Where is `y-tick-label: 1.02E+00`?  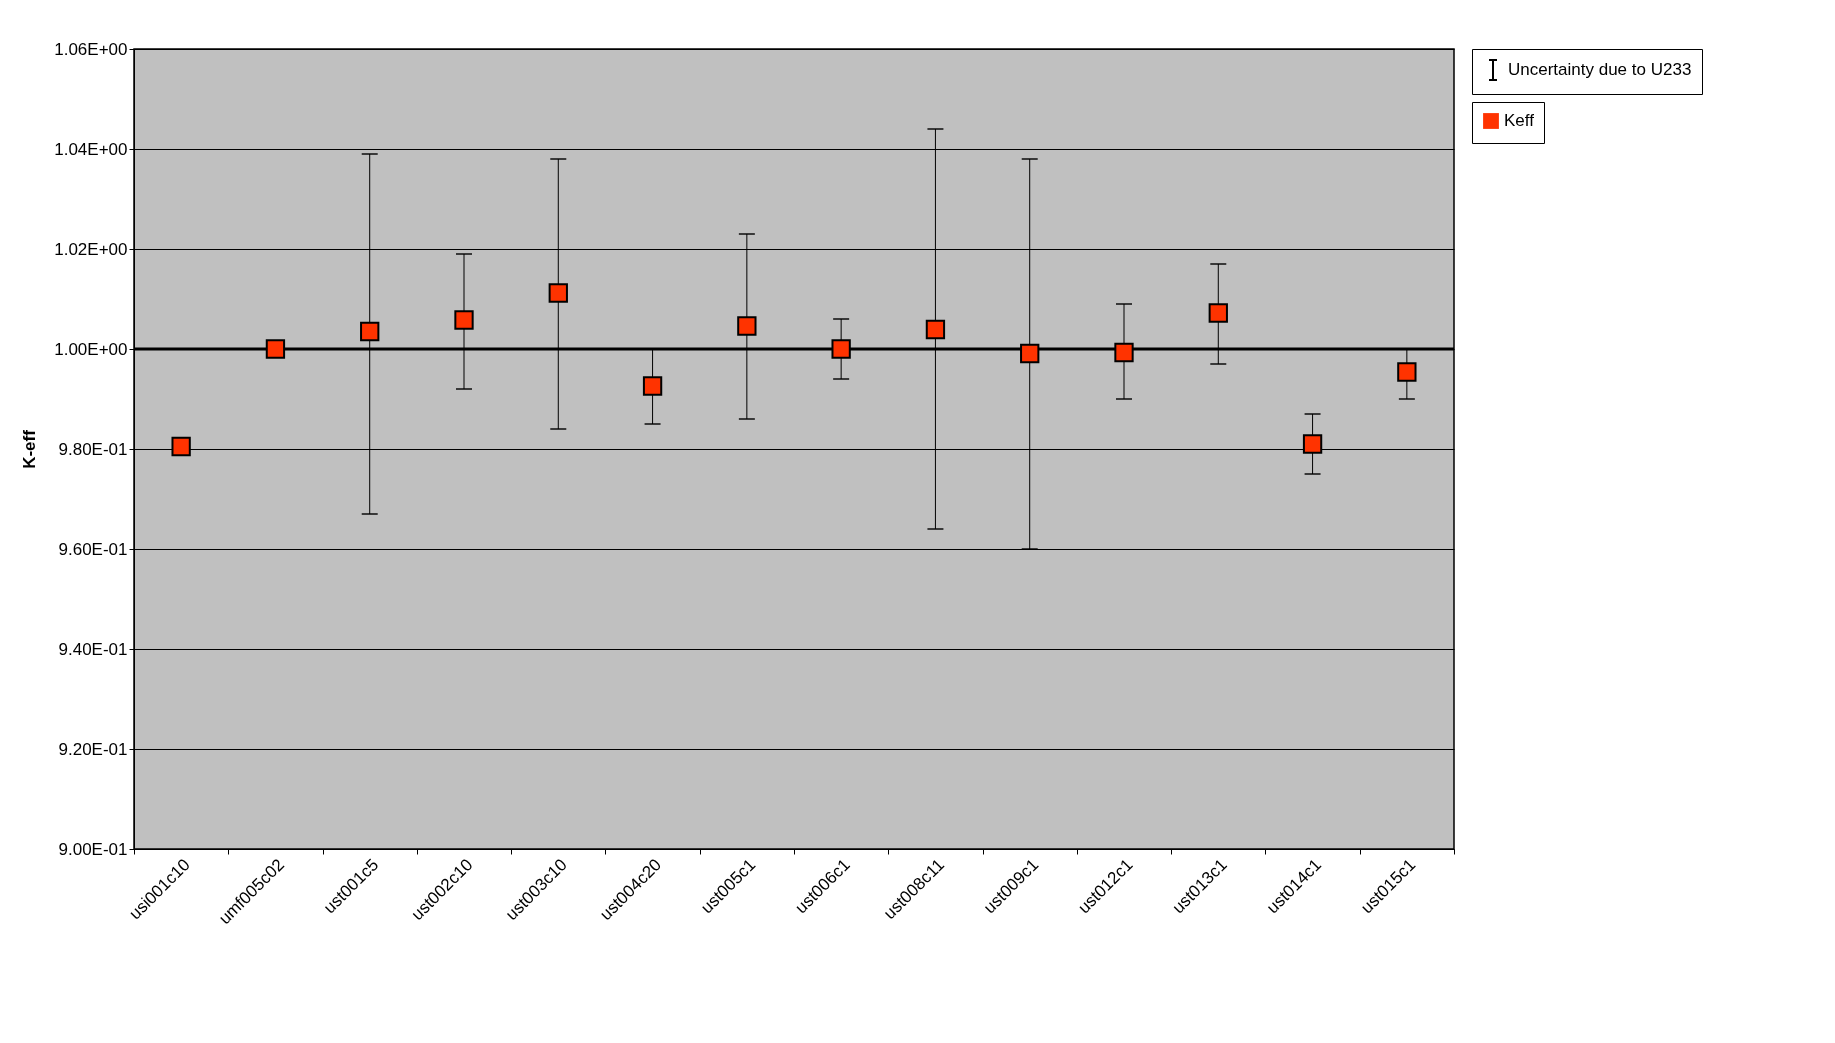 y-tick-label: 1.02E+00 is located at coordinates (91, 249).